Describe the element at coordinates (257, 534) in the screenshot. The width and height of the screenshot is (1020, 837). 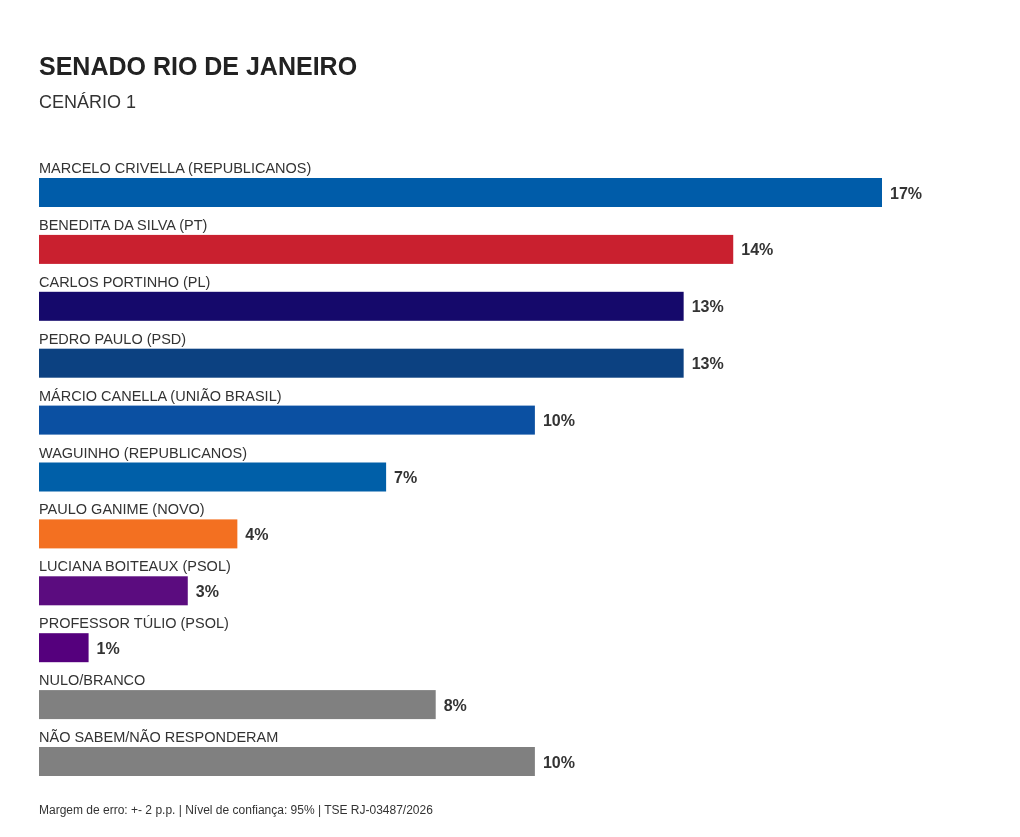
I see `data-label: 4%` at that location.